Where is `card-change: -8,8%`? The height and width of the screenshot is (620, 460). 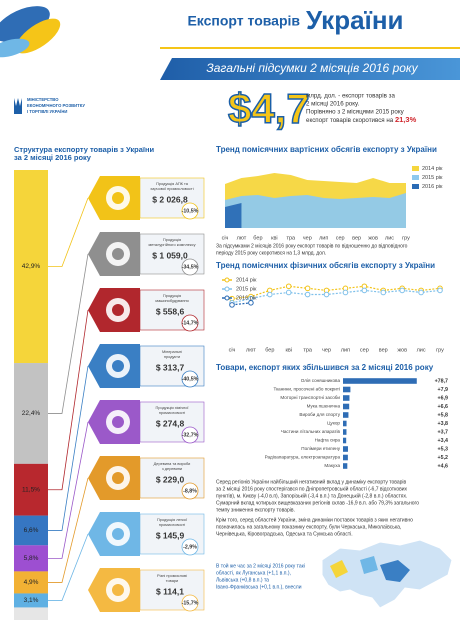 card-change: -8,8% is located at coordinates (190, 491).